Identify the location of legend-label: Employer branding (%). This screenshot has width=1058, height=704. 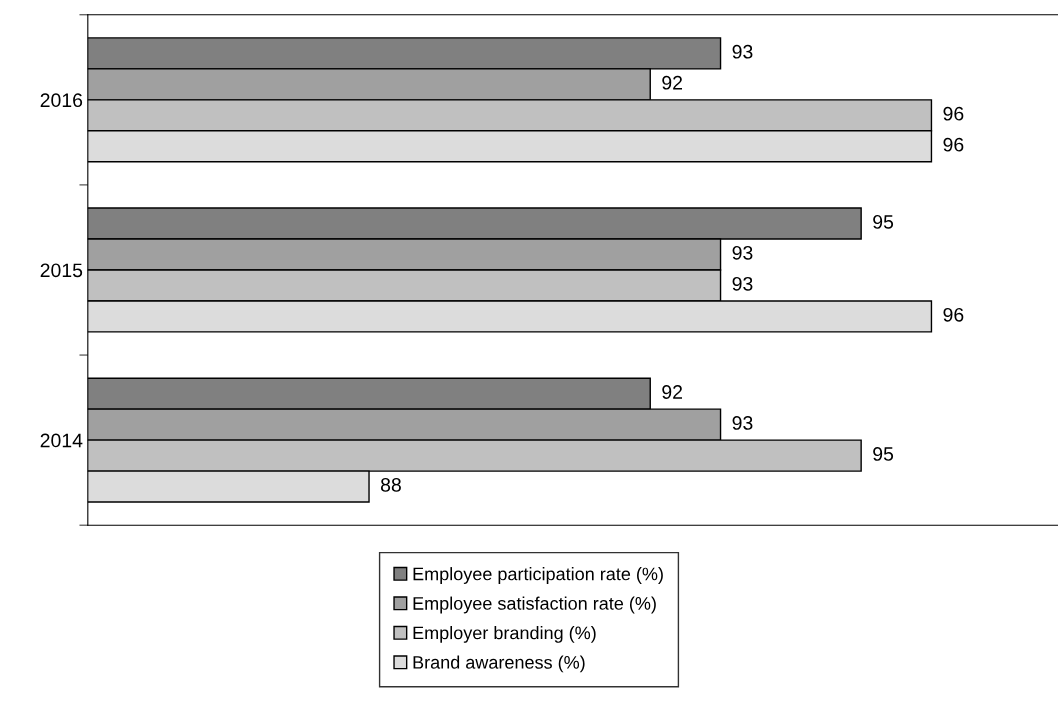
(504, 634).